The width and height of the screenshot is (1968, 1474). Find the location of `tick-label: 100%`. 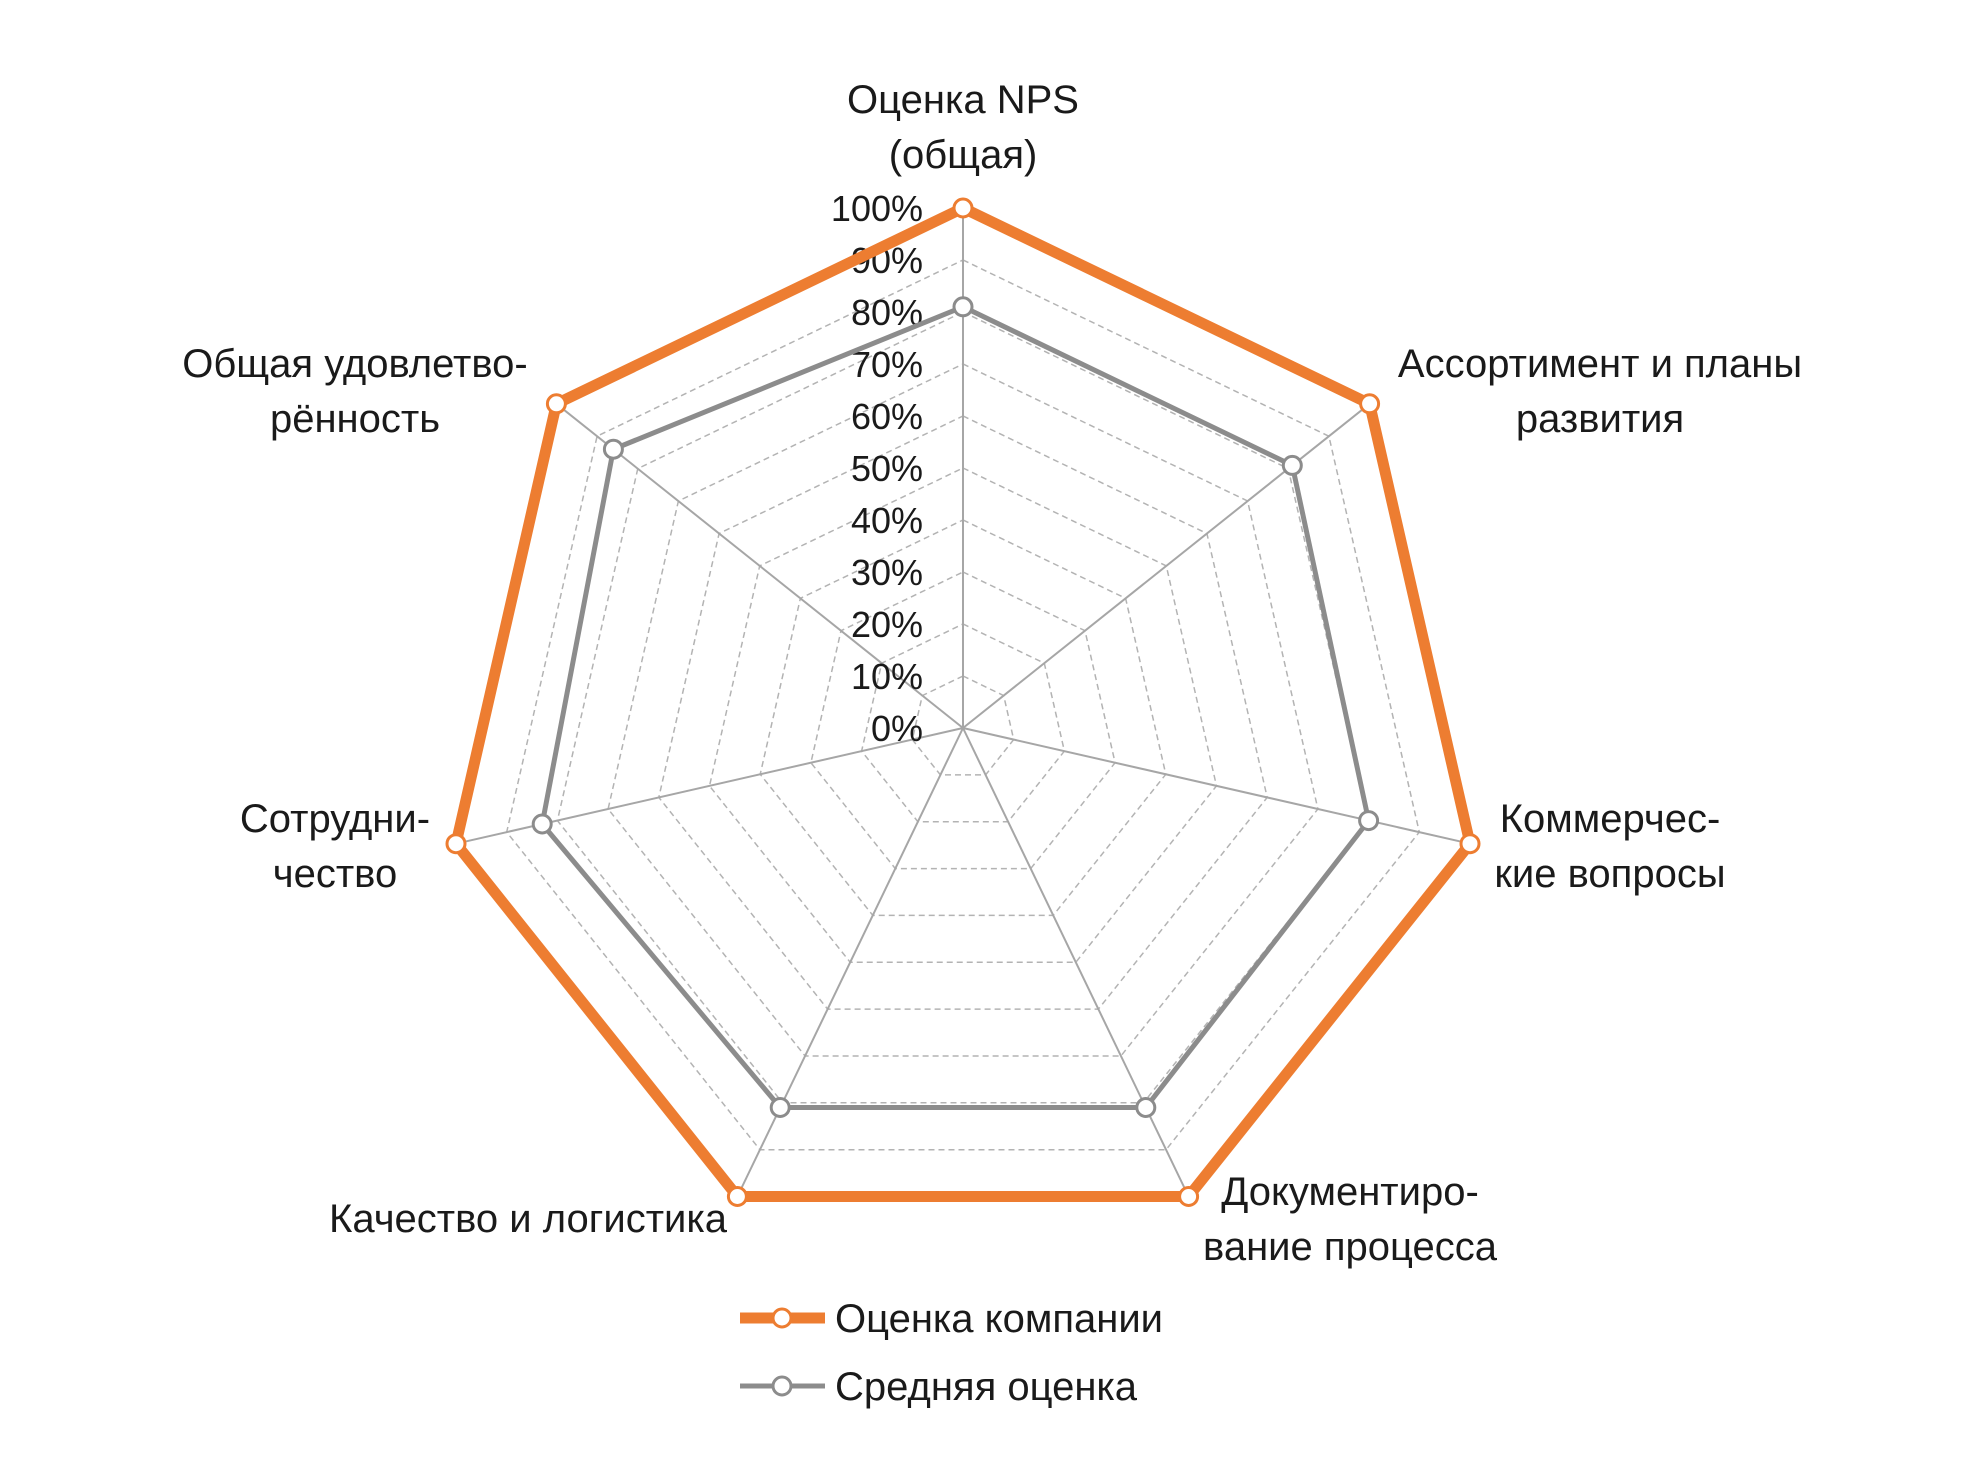

tick-label: 100% is located at coordinates (877, 208).